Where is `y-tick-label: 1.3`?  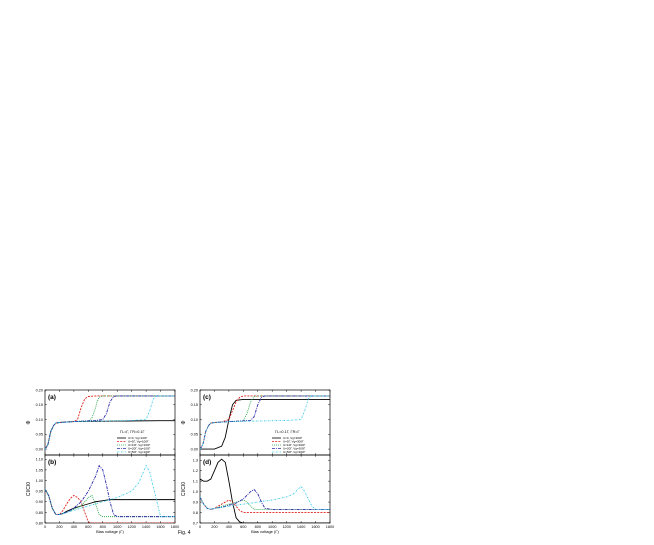
y-tick-label: 1.3 is located at coordinates (195, 461).